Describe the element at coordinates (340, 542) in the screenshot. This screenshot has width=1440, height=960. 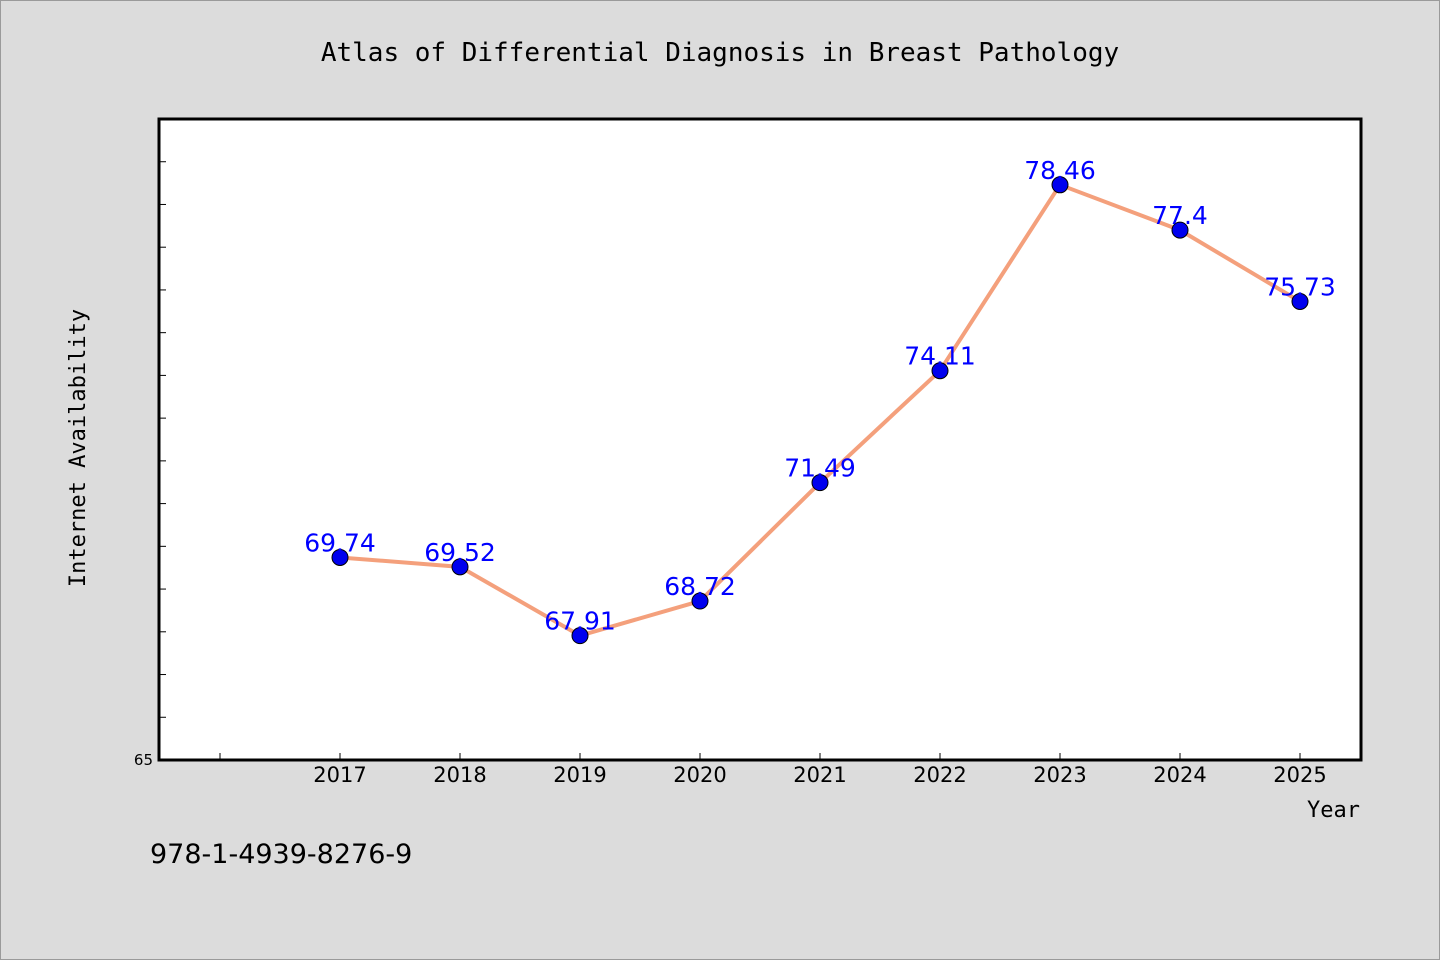
I see `data-label: 69.74` at that location.